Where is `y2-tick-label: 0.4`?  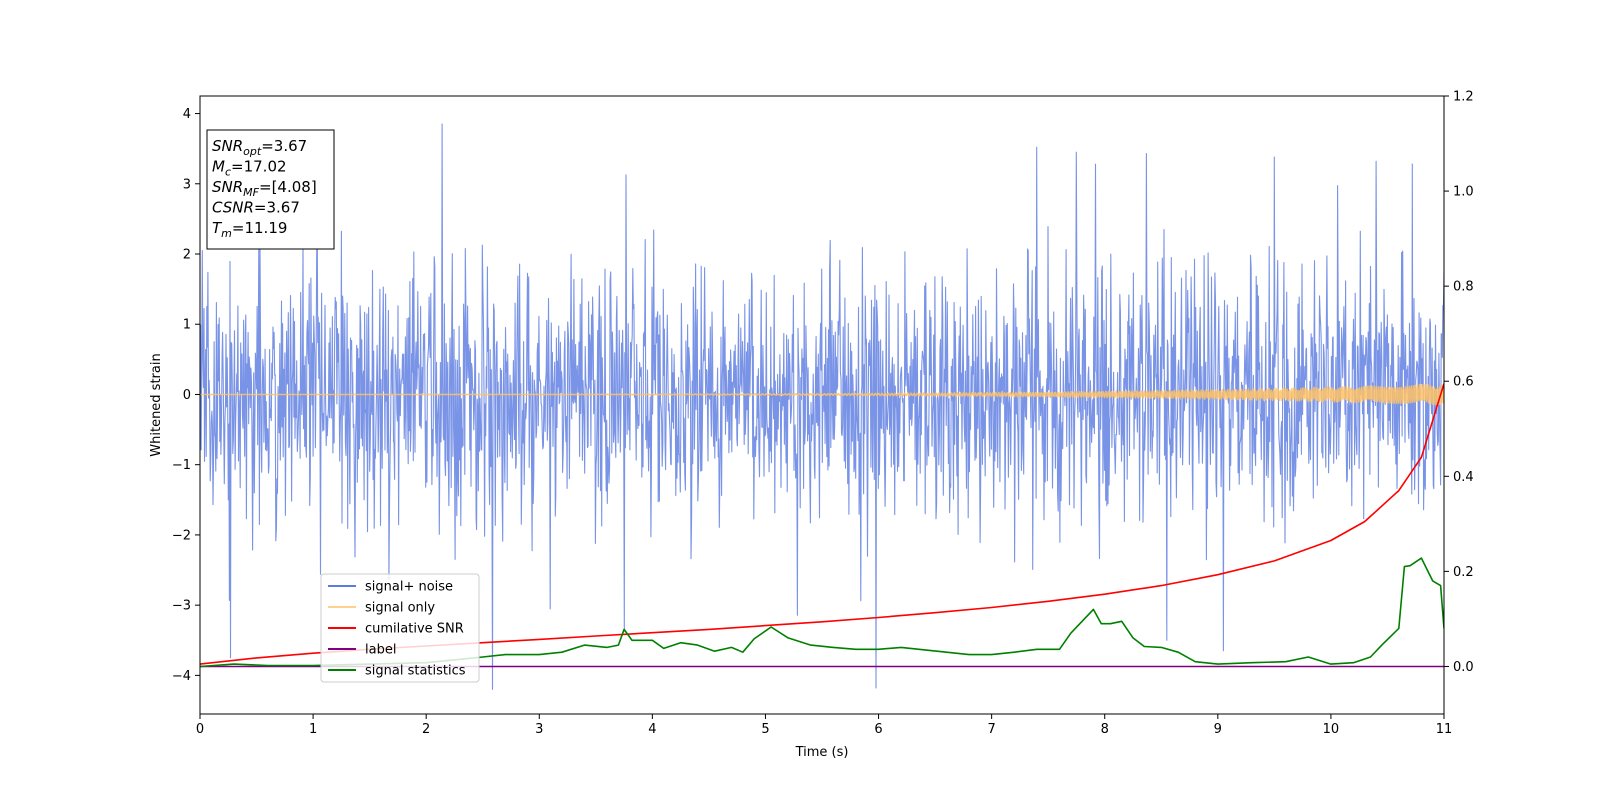 y2-tick-label: 0.4 is located at coordinates (1463, 477).